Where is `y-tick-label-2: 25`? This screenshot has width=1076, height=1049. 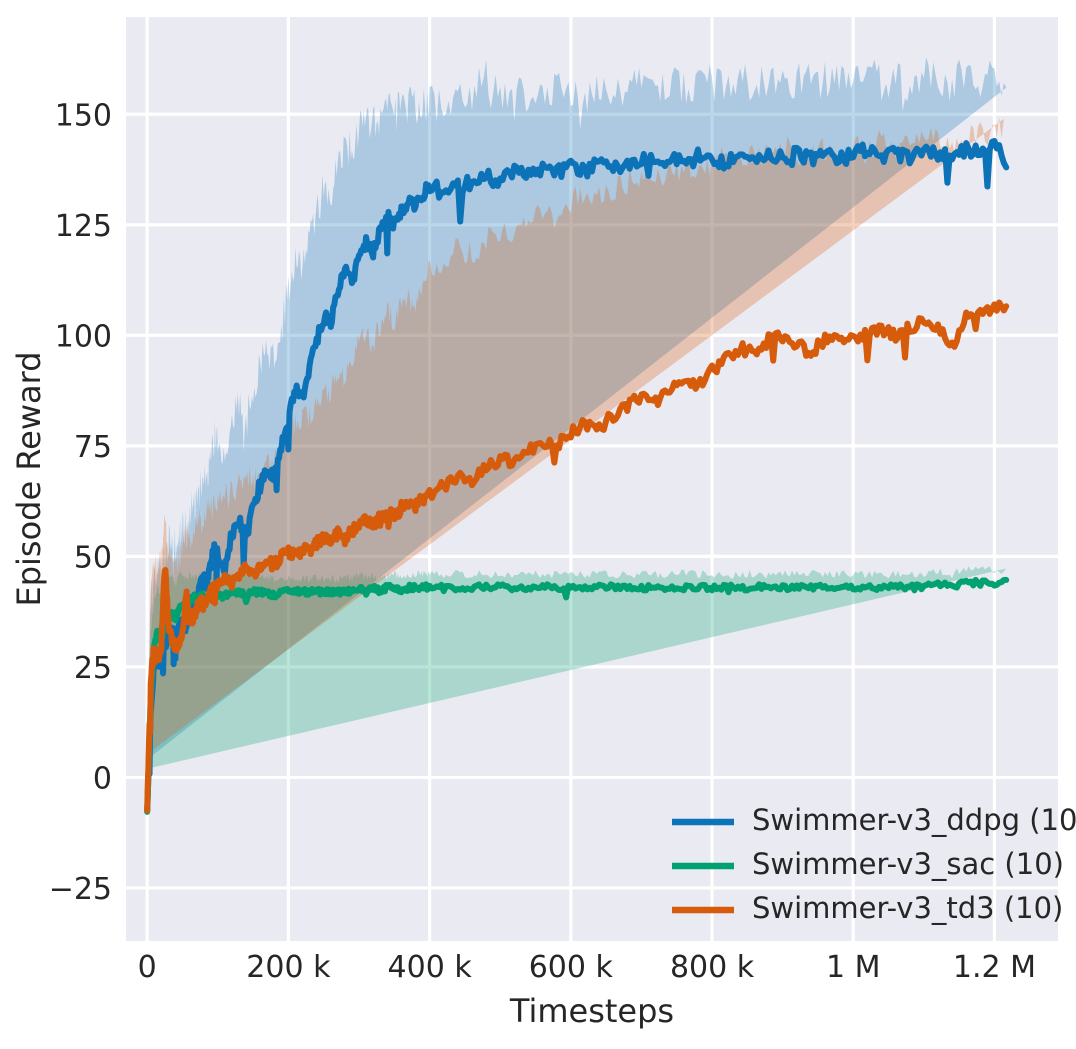 y-tick-label-2: 25 is located at coordinates (93, 668).